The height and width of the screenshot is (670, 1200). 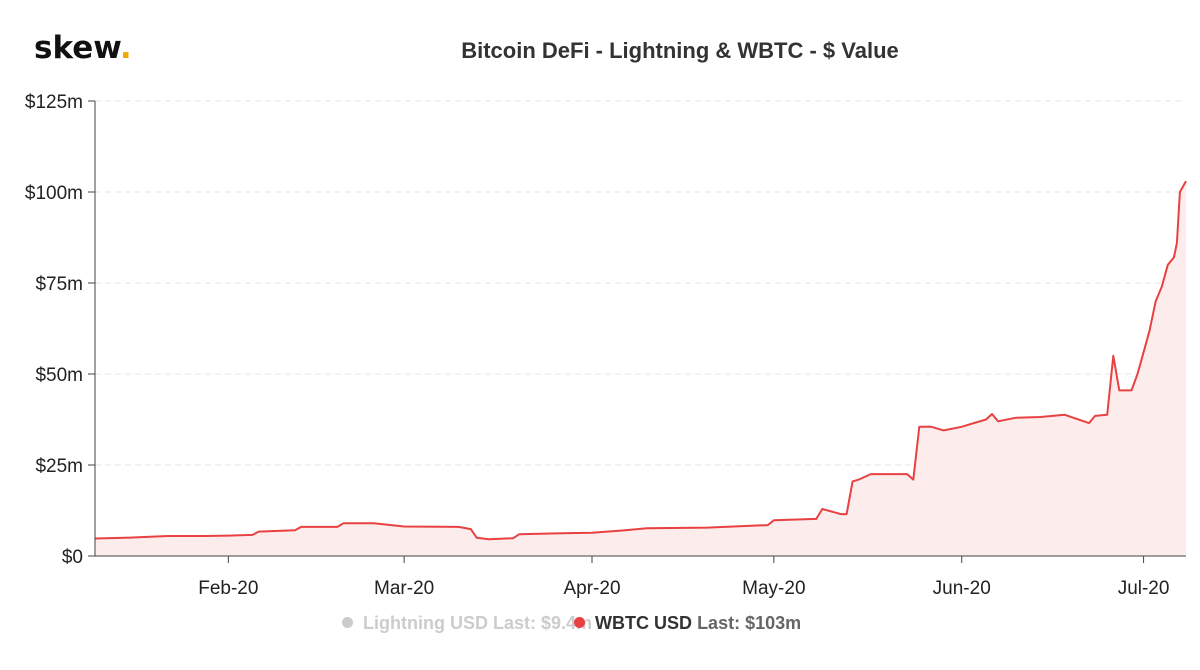 I want to click on x-tick-label: May-20, so click(x=773, y=588).